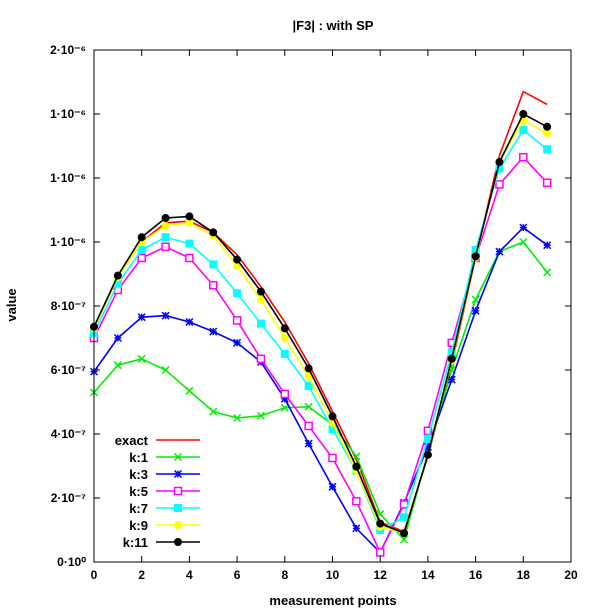  What do you see at coordinates (381, 575) in the screenshot?
I see `x-tick-label: 12` at bounding box center [381, 575].